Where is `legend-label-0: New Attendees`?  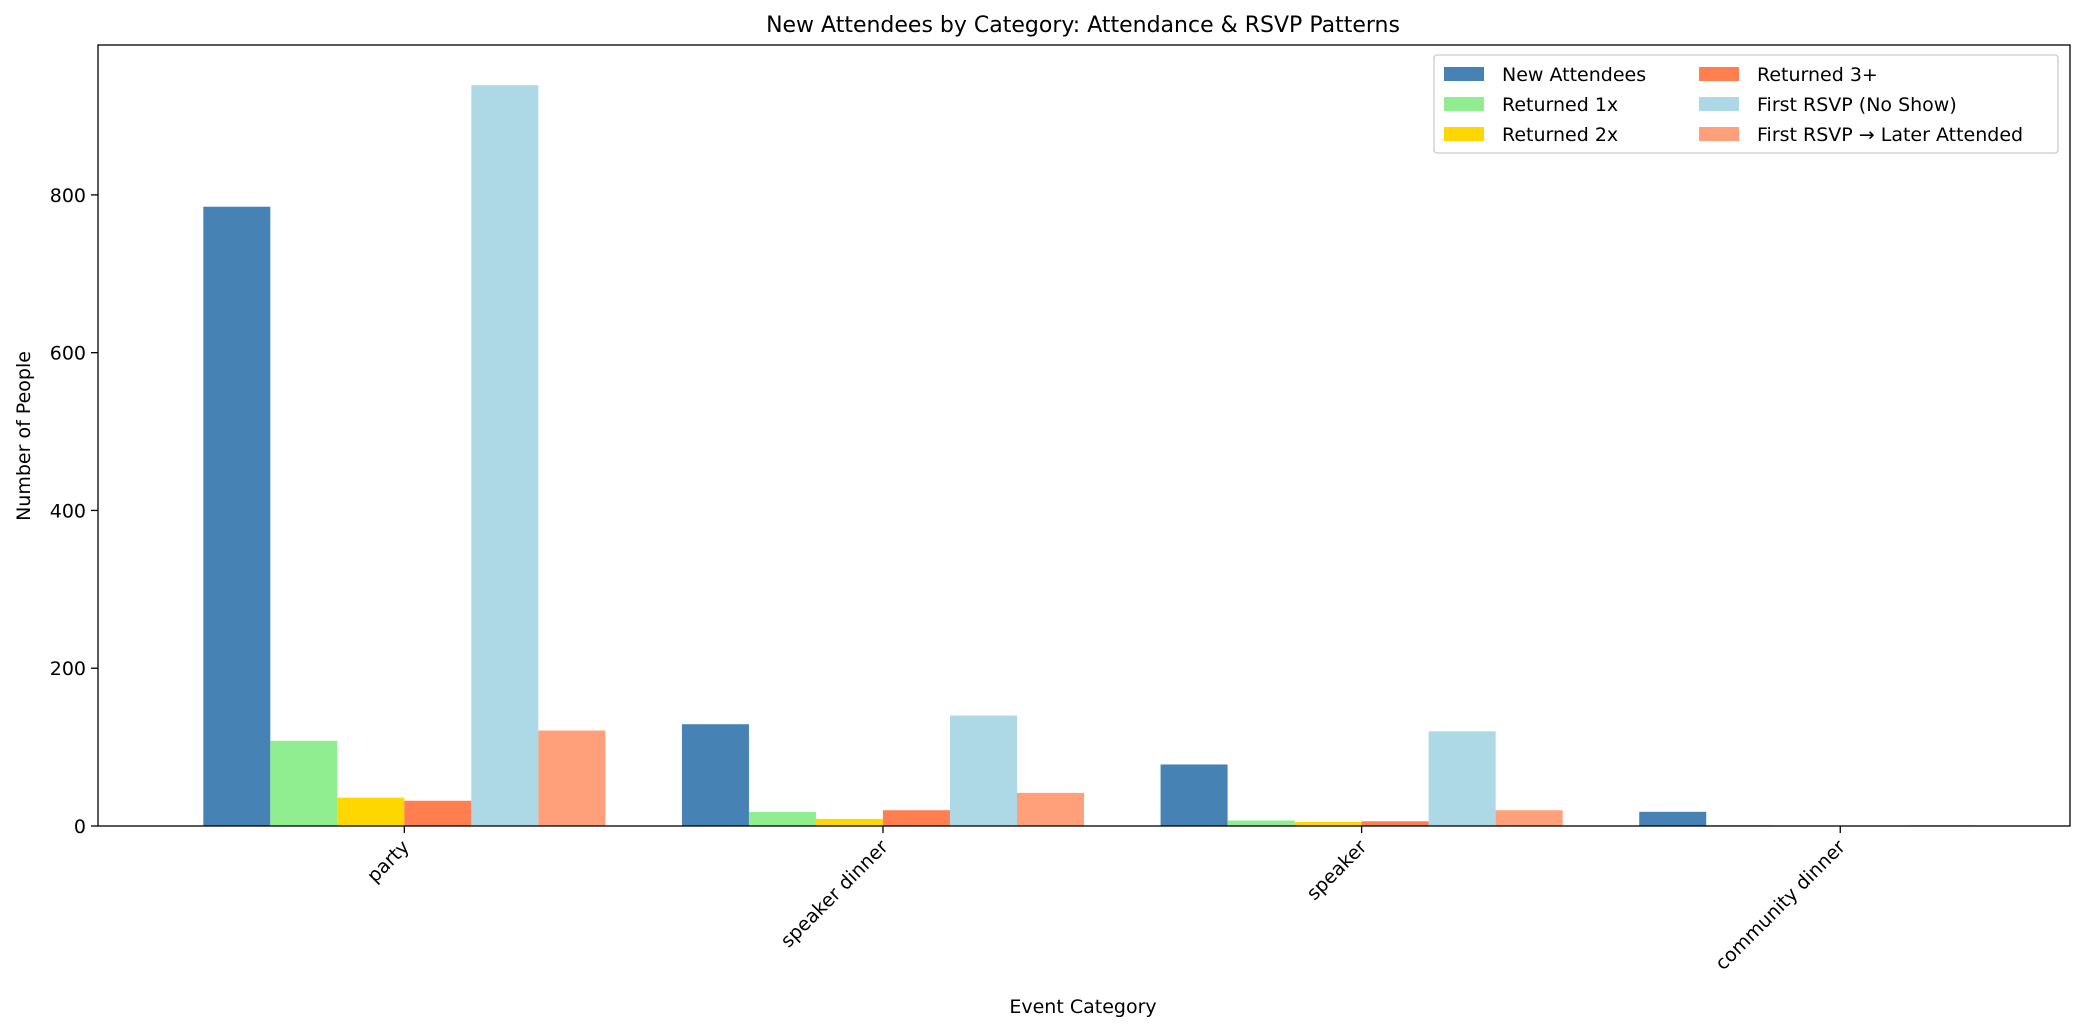 legend-label-0: New Attendees is located at coordinates (1574, 75).